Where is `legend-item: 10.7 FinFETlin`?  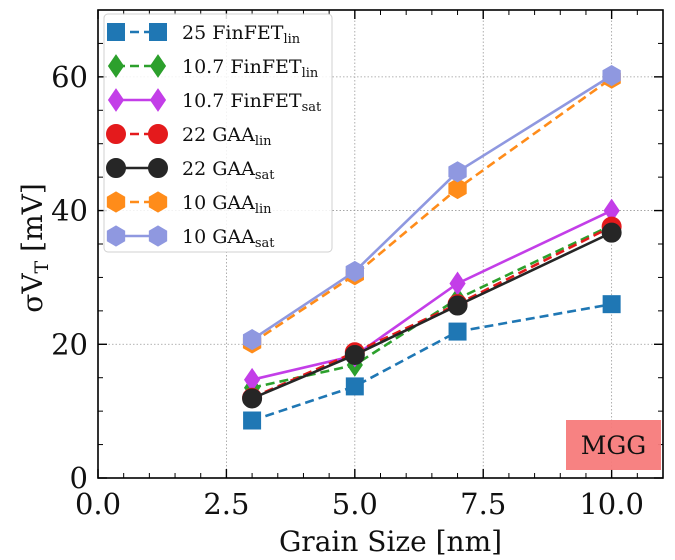 legend-item: 10.7 FinFETlin is located at coordinates (213, 67).